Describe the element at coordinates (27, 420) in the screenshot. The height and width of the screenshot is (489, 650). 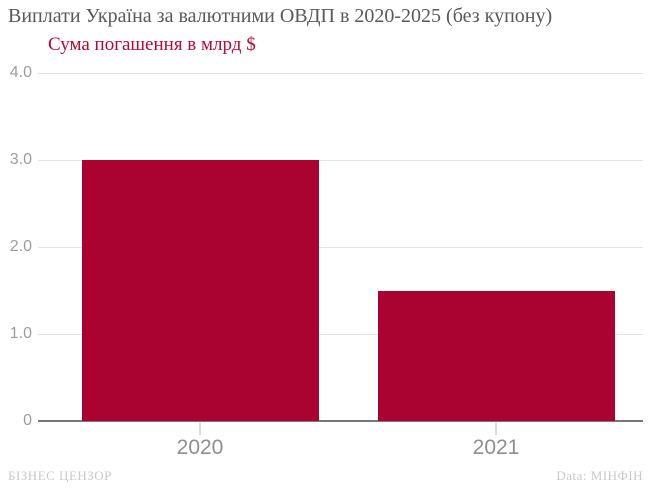
I see `y-axis-tick-label: 0` at that location.